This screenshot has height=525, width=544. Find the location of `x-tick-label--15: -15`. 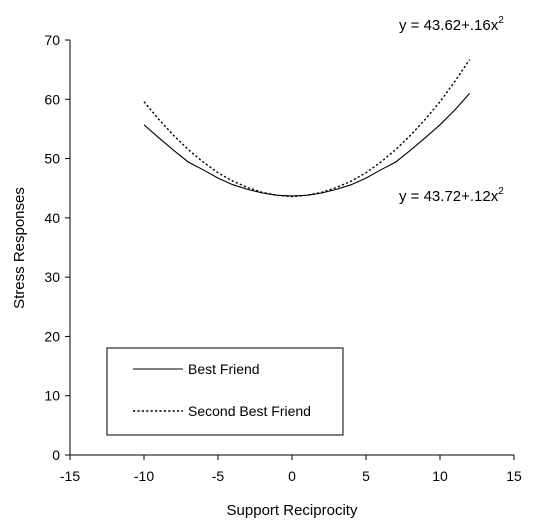

x-tick-label--15: -15 is located at coordinates (70, 476).